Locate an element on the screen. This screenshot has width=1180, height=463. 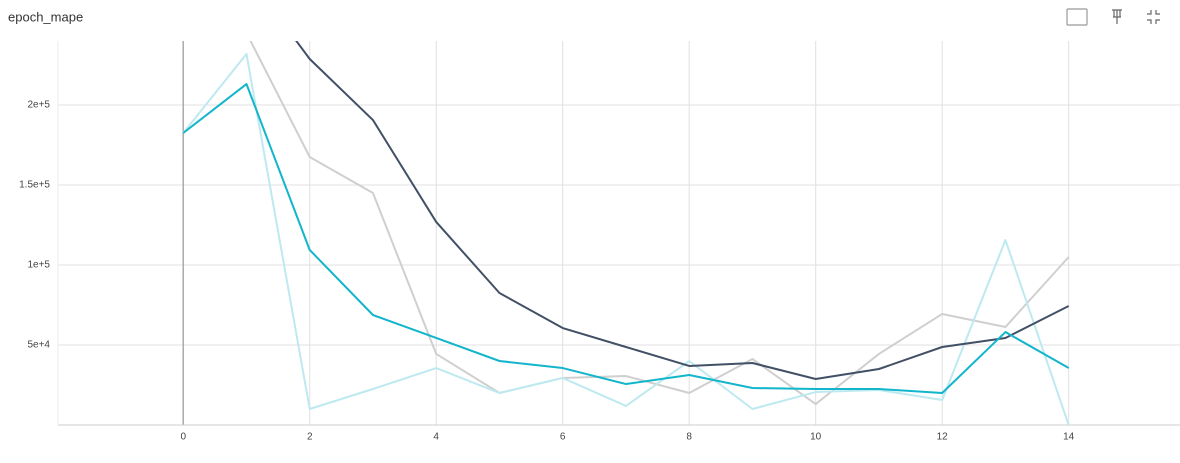
y-tick-label: 2e+5 is located at coordinates (38, 105).